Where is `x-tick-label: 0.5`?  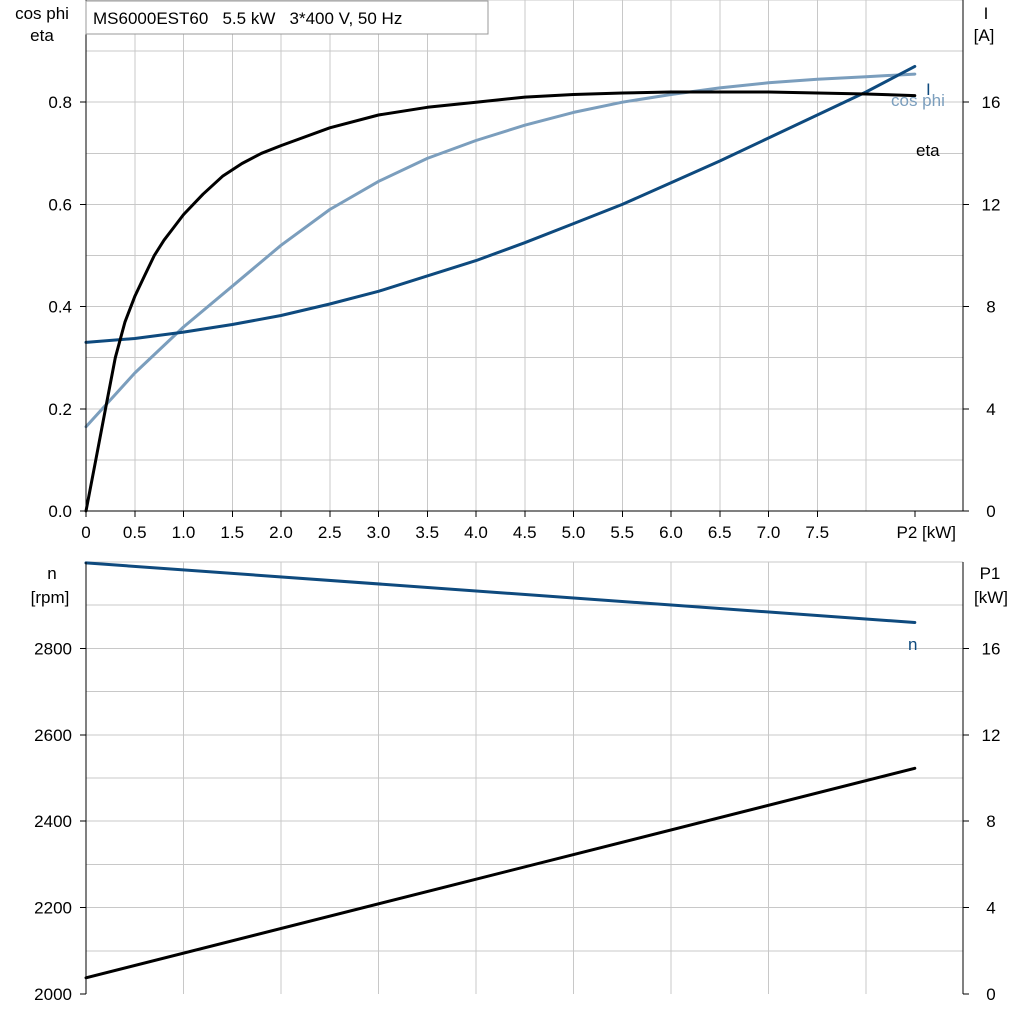
x-tick-label: 0.5 is located at coordinates (135, 532).